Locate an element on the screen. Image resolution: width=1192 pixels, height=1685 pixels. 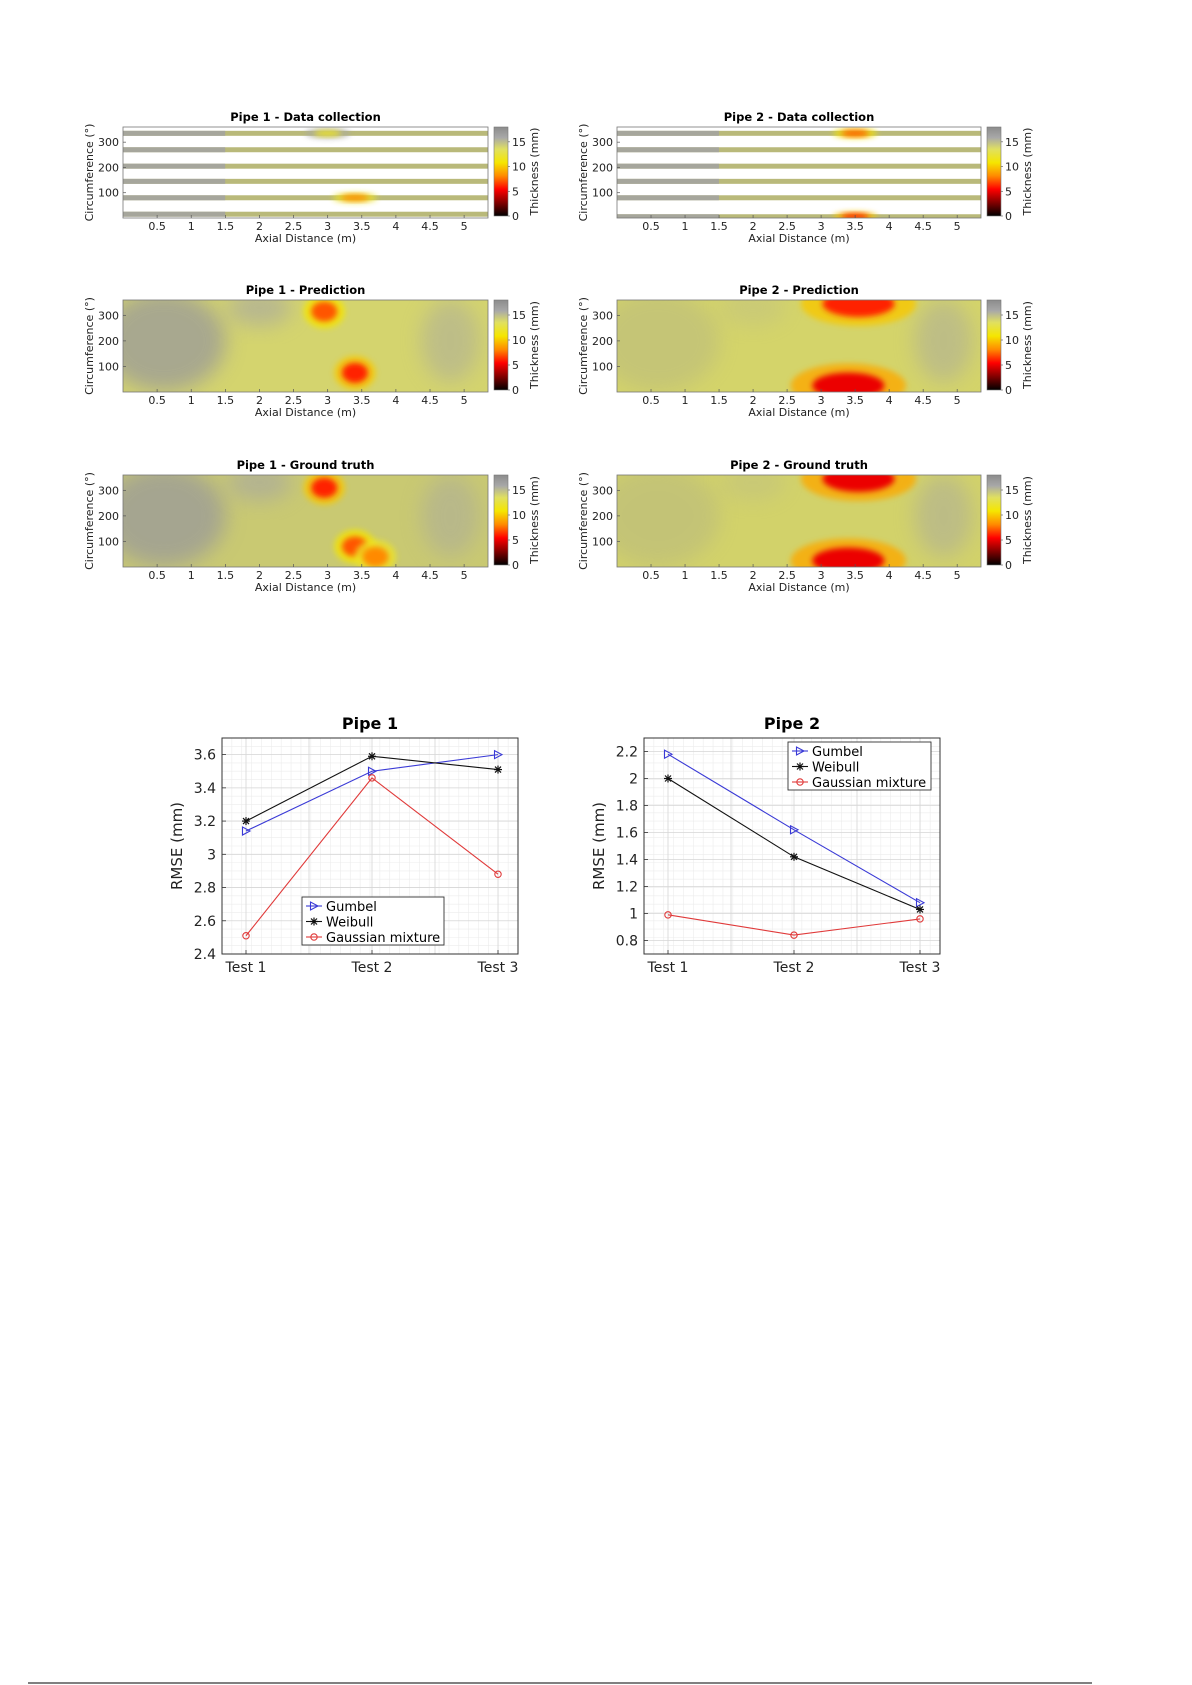
colorbar-tick-label: 15 is located at coordinates (1012, 142).